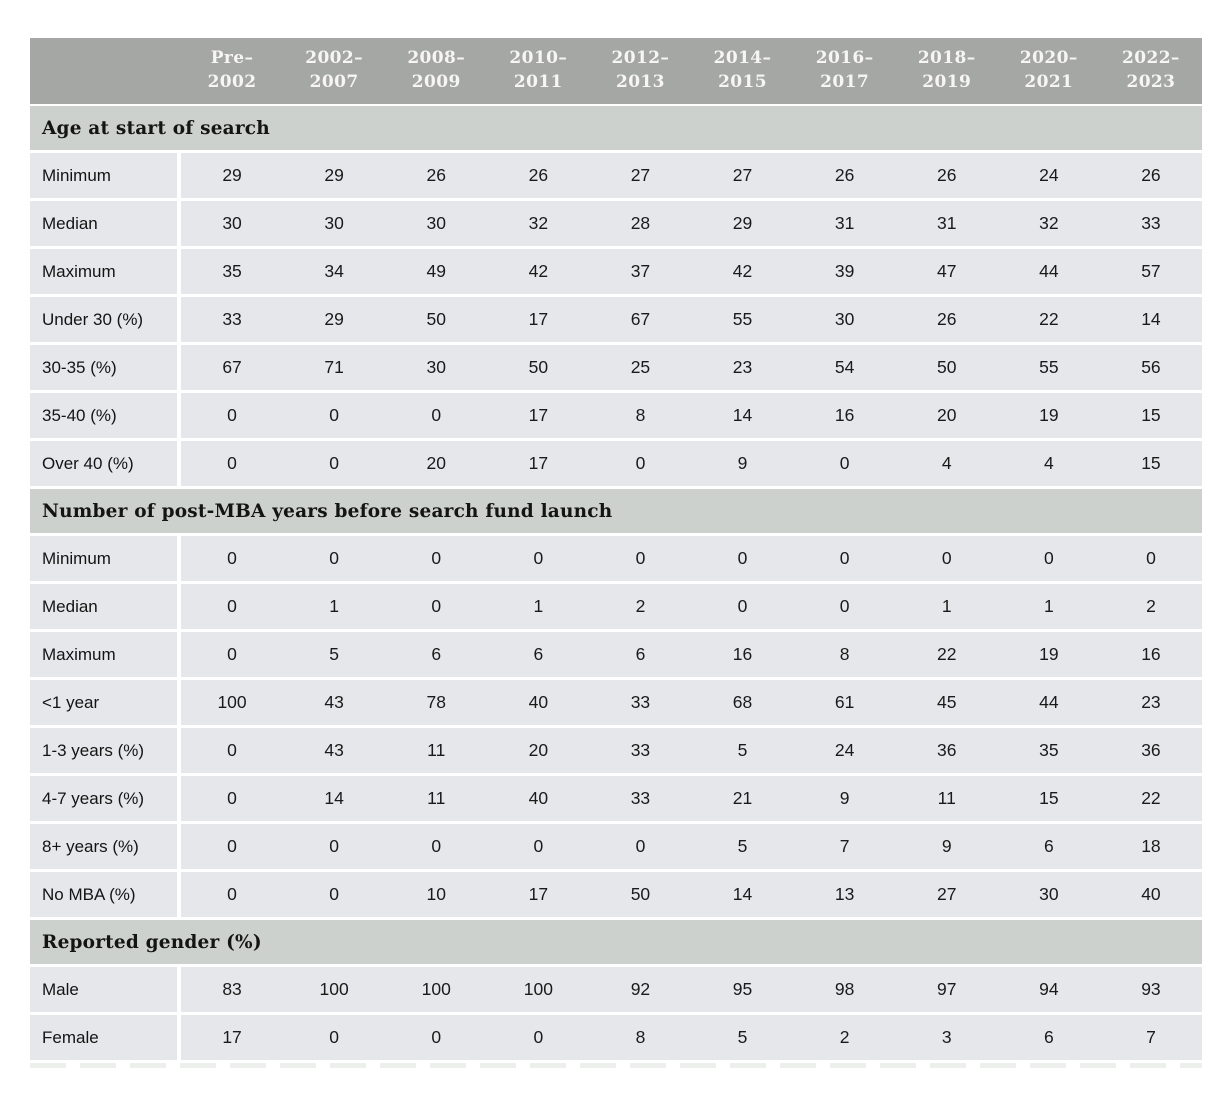 The width and height of the screenshot is (1230, 1100). What do you see at coordinates (616, 223) in the screenshot?
I see `table-row: Median 30 30 30 32 28 29 31 31 32 33` at bounding box center [616, 223].